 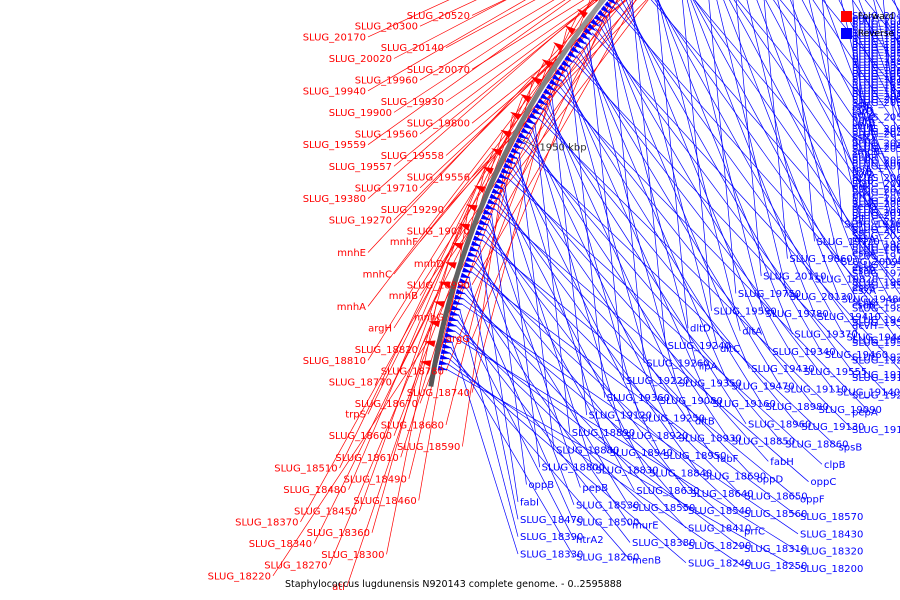 I want to click on reverse-gene-label-slug-20500: SLUG_20500, so click(x=876, y=149).